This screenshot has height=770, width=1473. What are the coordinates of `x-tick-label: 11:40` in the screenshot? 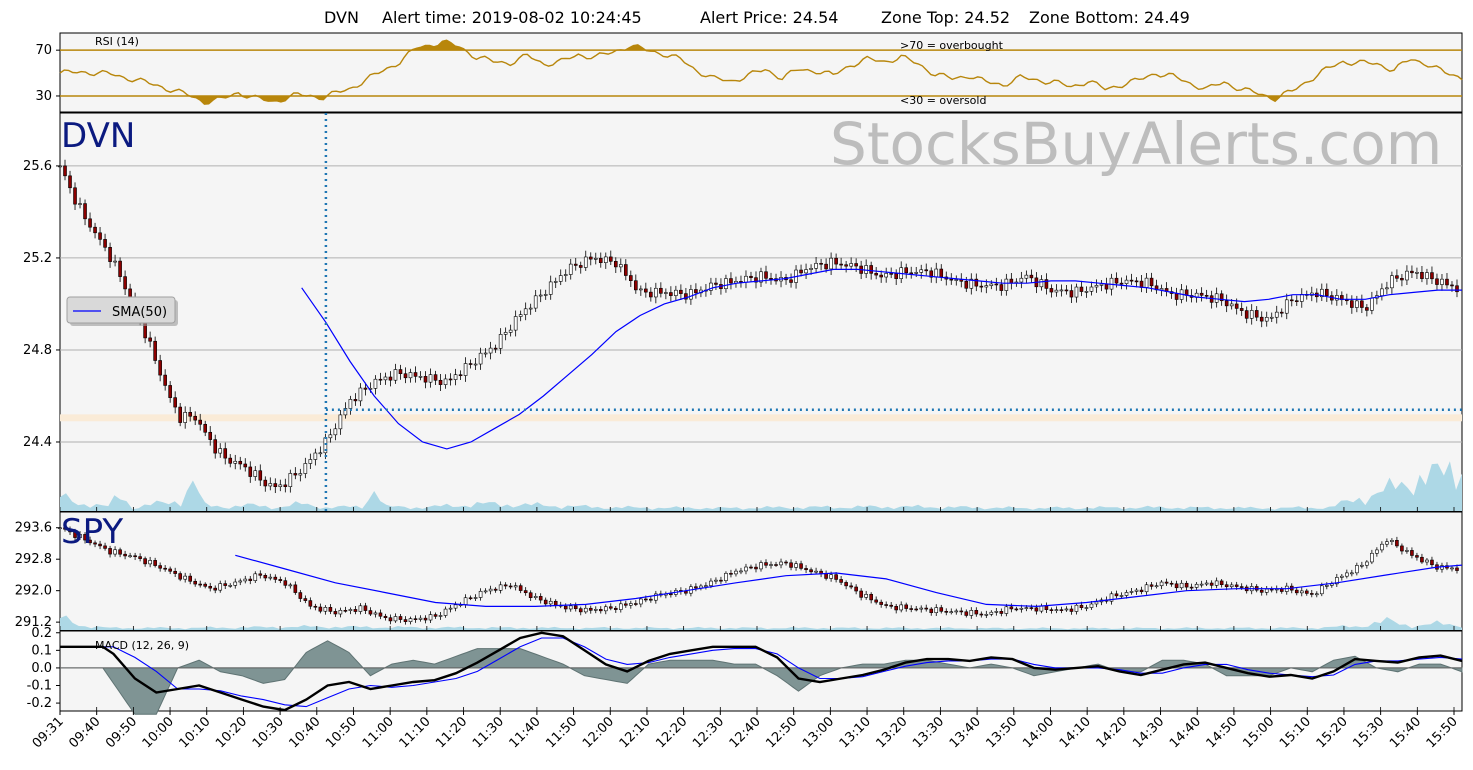 It's located at (525, 732).